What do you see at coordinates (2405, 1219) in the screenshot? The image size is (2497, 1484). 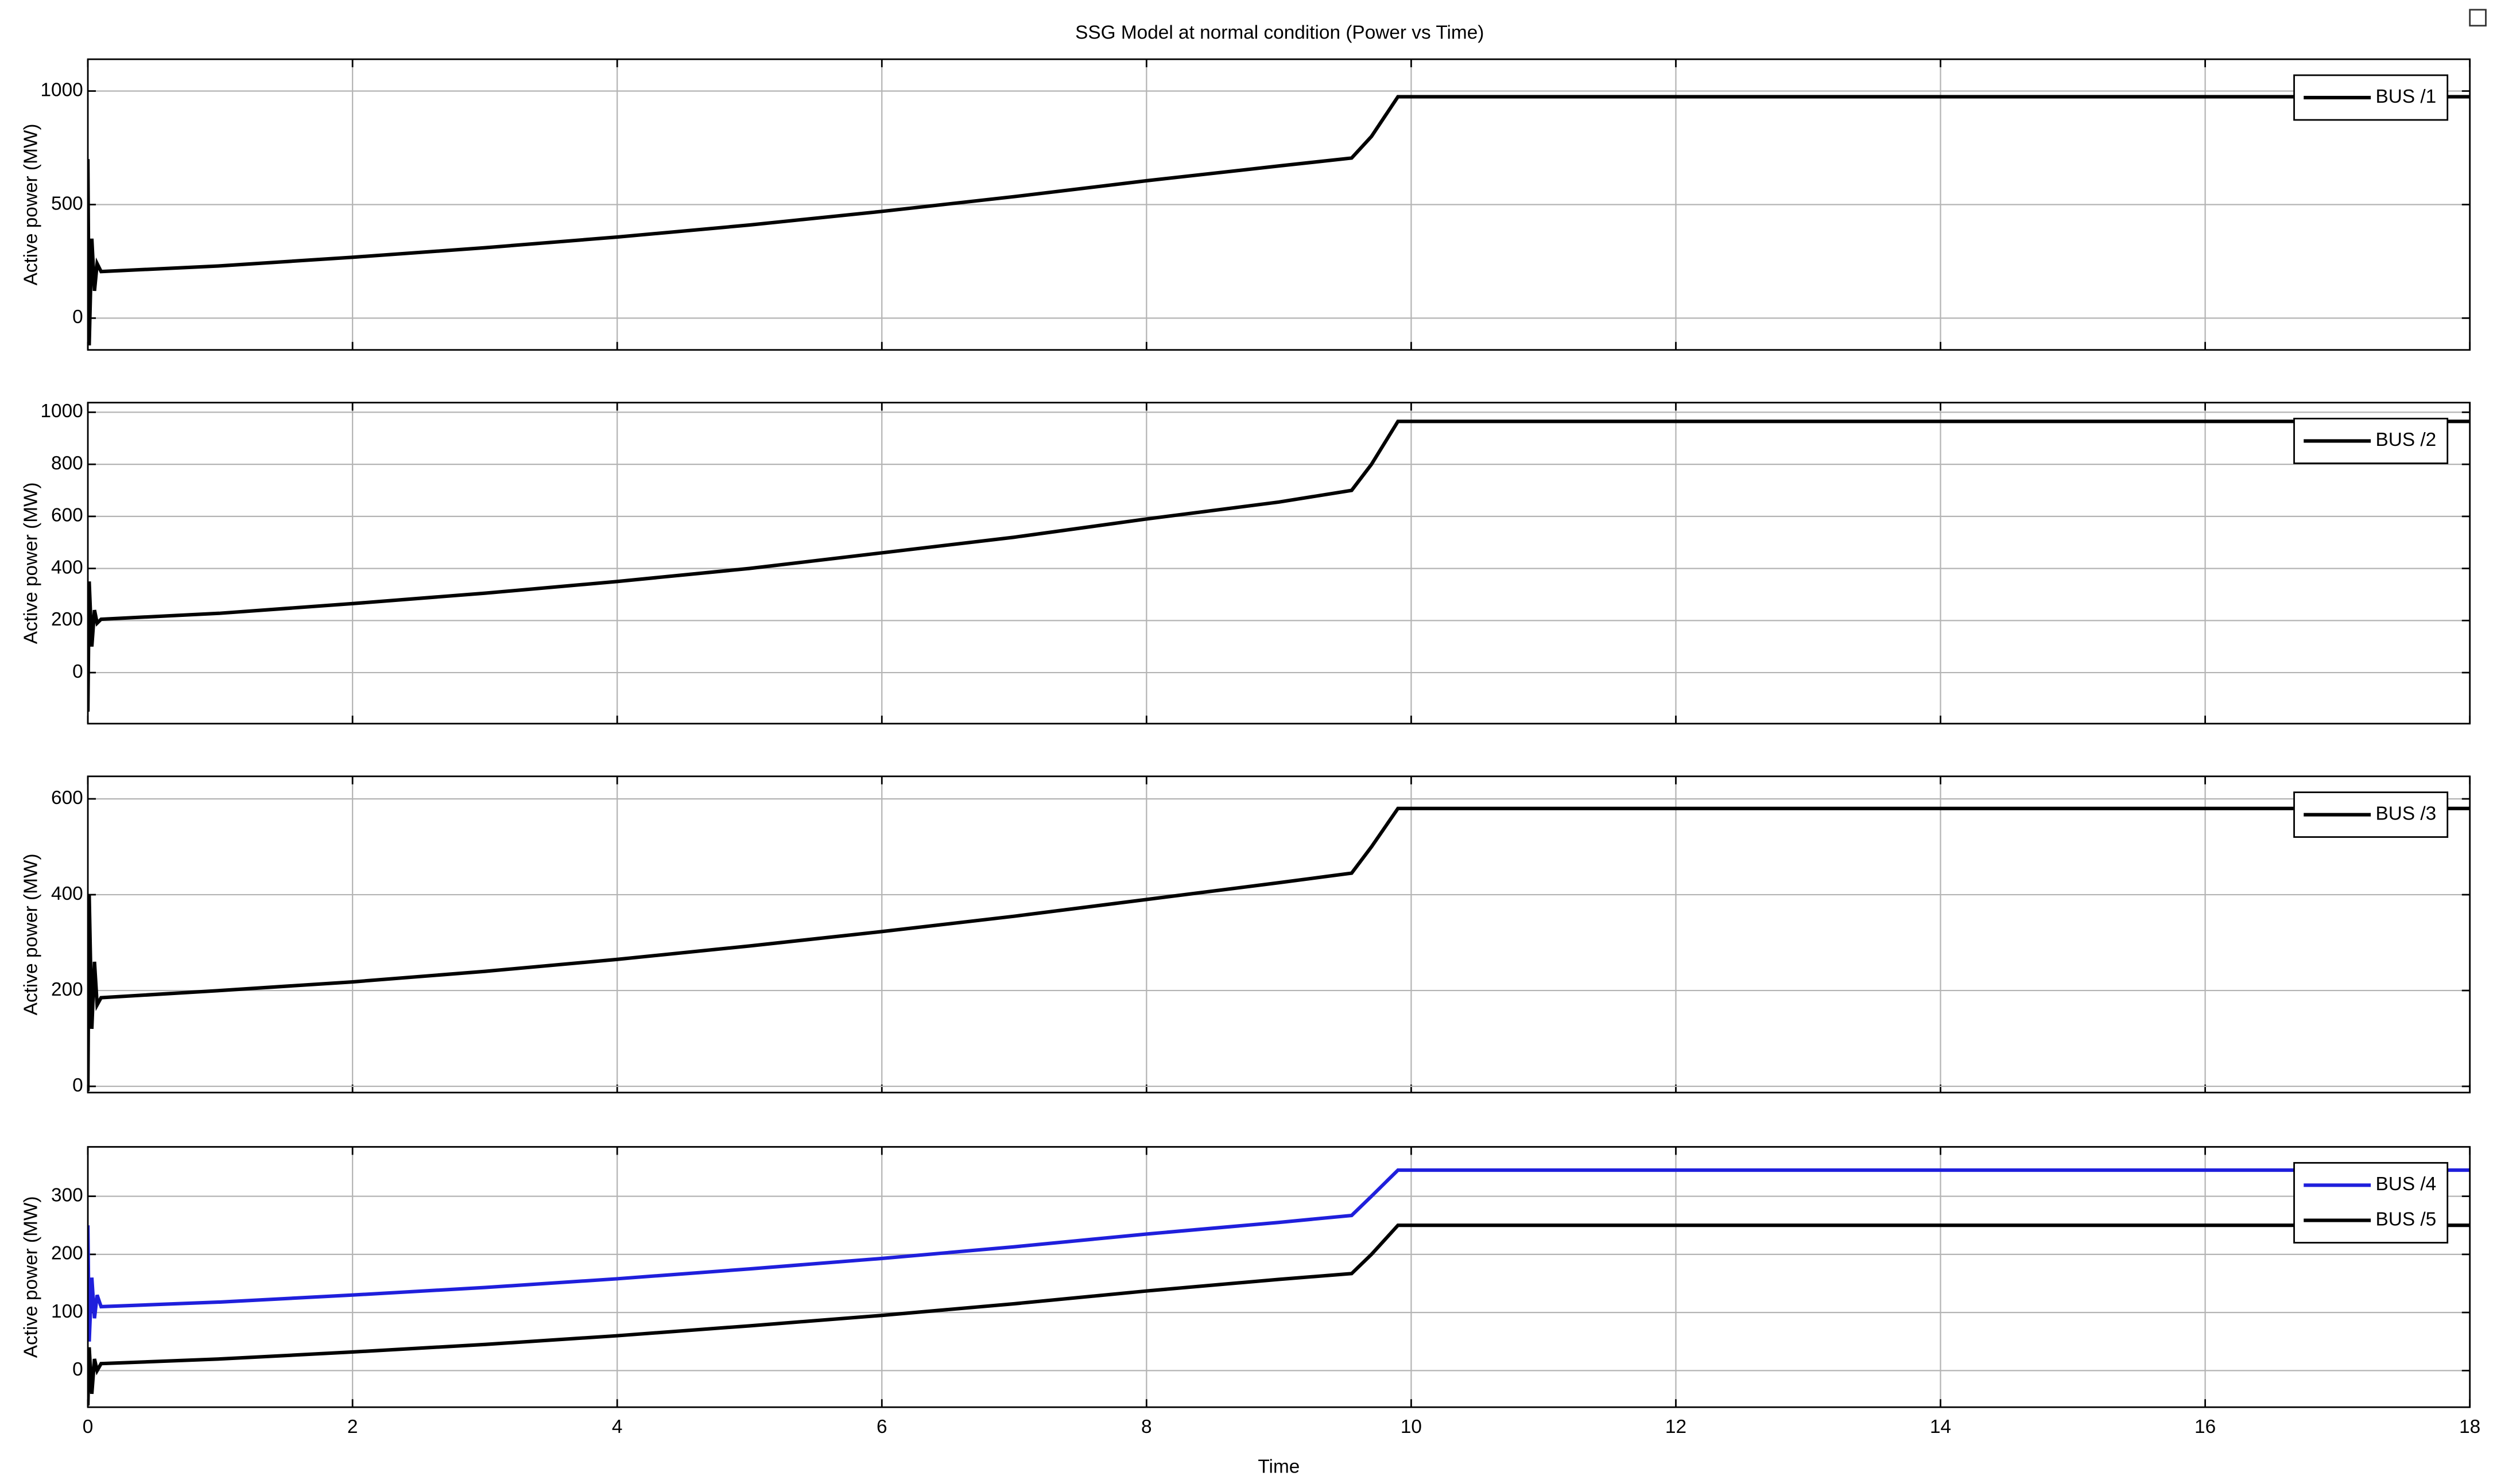 I see `legend-label: BUS /5` at bounding box center [2405, 1219].